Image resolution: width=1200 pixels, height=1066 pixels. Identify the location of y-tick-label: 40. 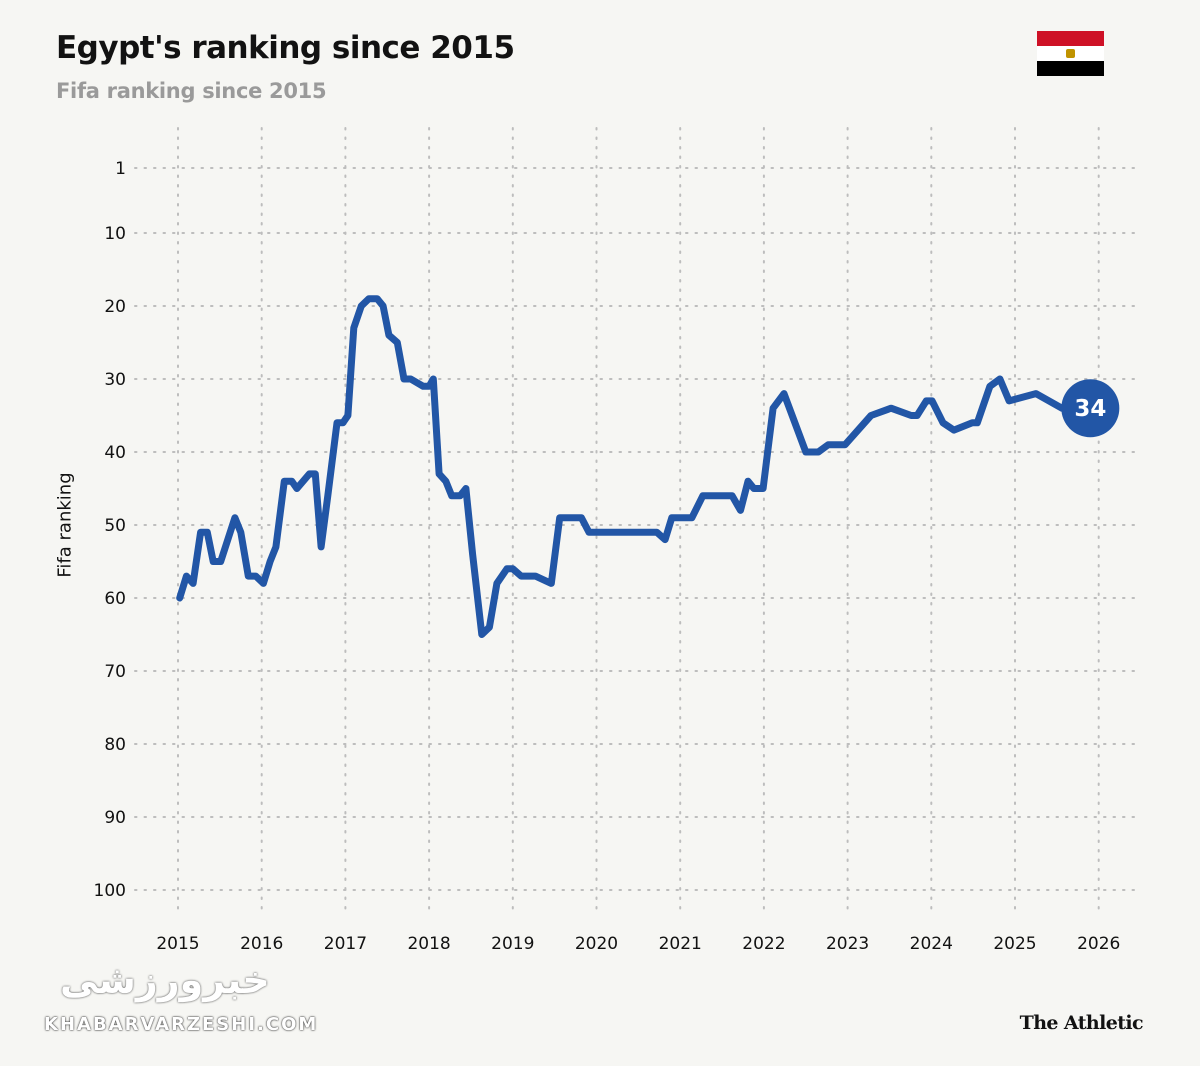
(115, 453).